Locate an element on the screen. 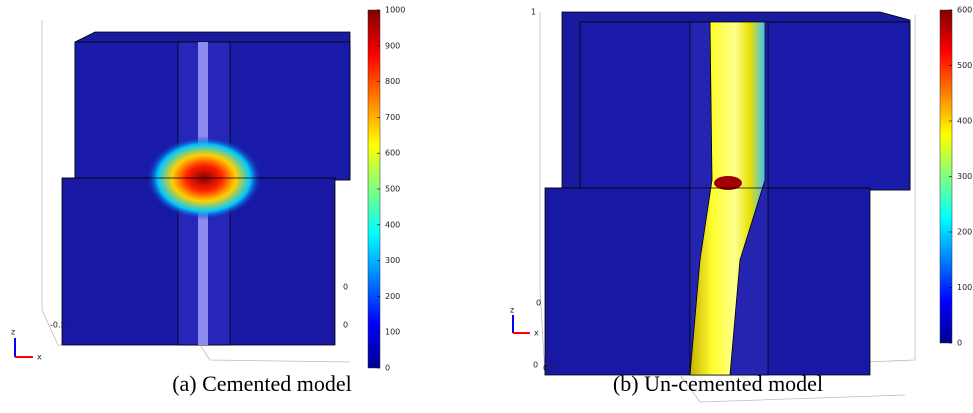 The image size is (973, 413). panel-b-colorbar: 0 100 200 300 400 500 600 is located at coordinates (955, 177).